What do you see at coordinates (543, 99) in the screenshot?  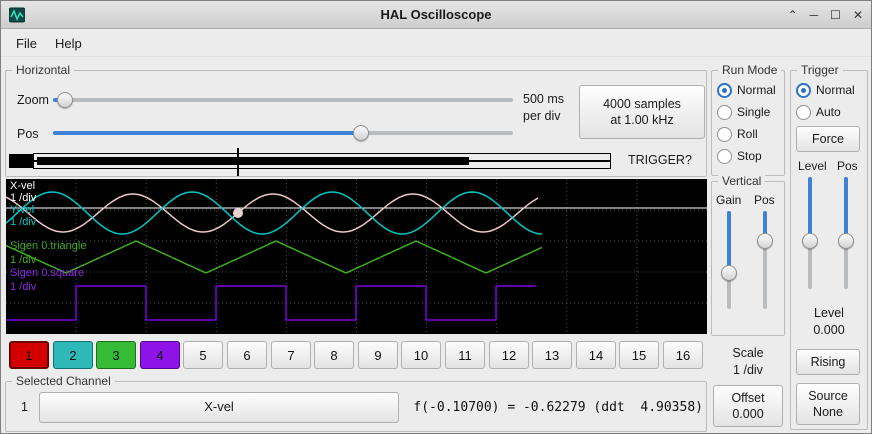 I see `rate-per-div-line1: 500 ms` at bounding box center [543, 99].